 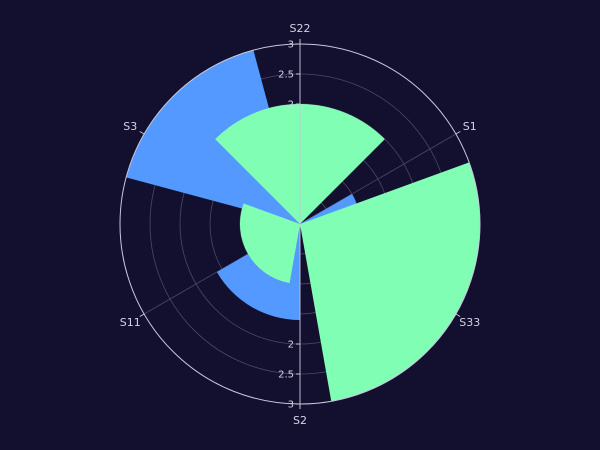 I want to click on angular-category-label: S33, so click(x=469, y=322).